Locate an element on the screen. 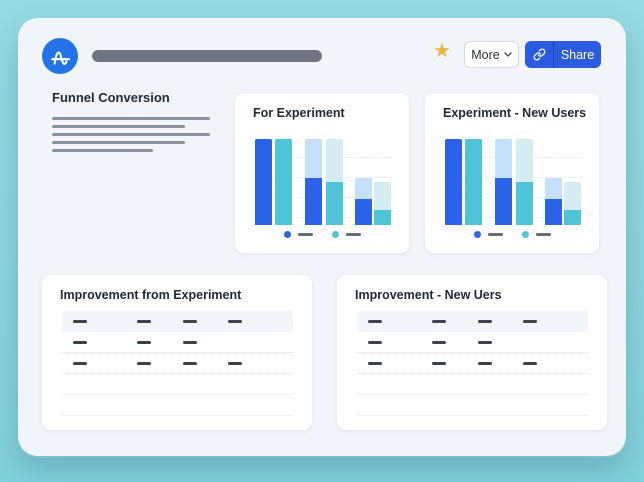  funnel-conversion-title: Funnel Conversion is located at coordinates (111, 97).